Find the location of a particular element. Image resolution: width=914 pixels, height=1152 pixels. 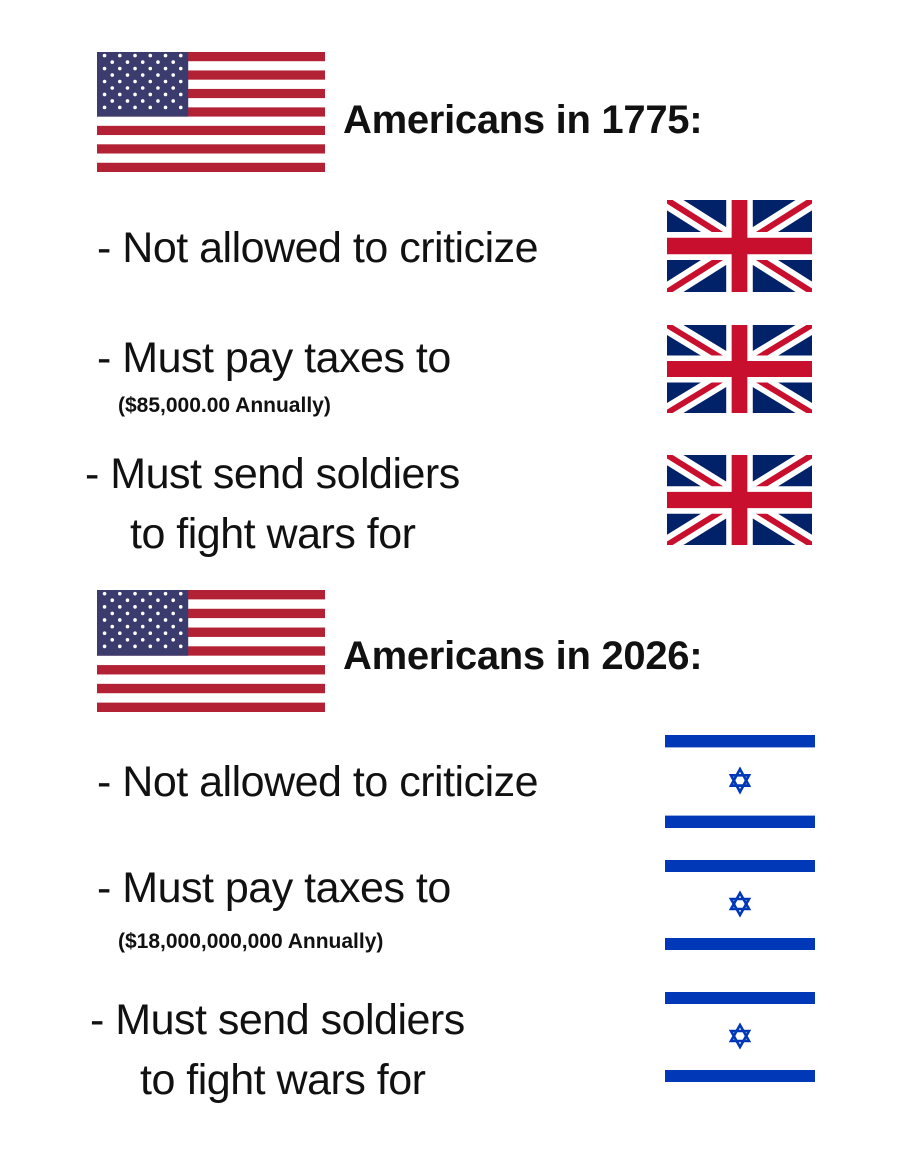

section-heading: Americans in 1775: is located at coordinates (523, 120).